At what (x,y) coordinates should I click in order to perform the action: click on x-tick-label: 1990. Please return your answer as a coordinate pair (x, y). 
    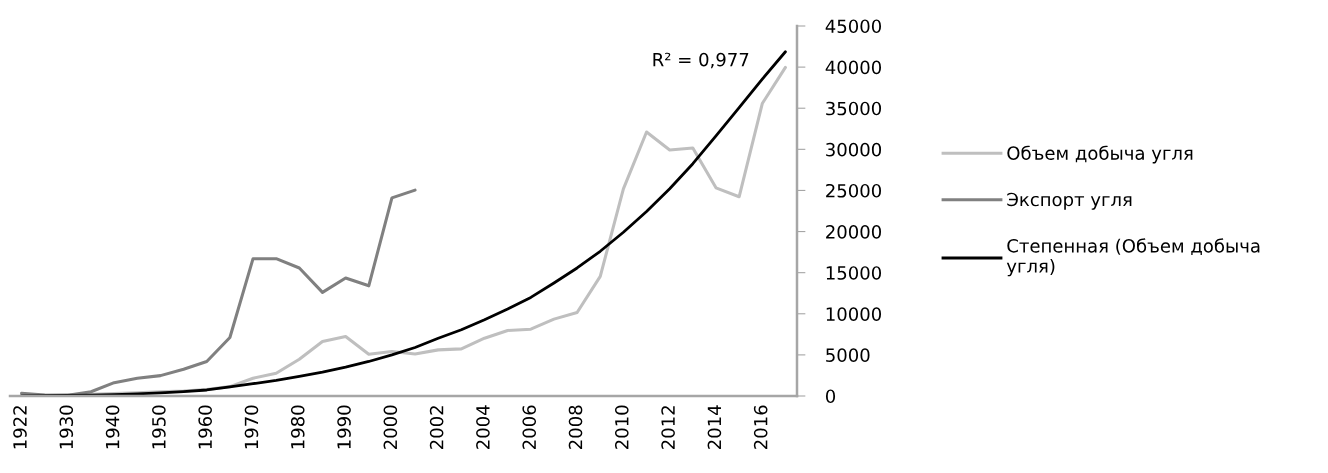
    Looking at the image, I should click on (344, 427).